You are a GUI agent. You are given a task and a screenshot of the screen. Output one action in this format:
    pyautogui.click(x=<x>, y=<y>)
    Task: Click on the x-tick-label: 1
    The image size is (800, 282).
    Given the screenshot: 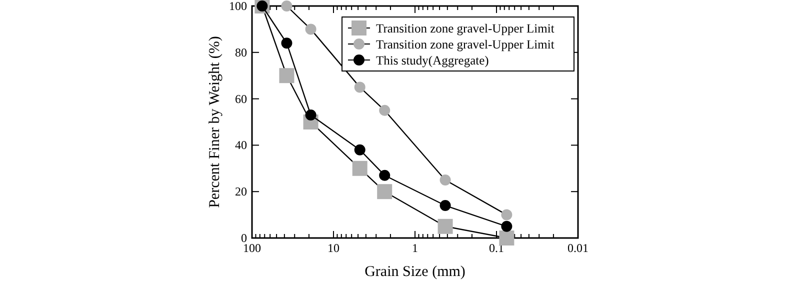 What is the action you would take?
    pyautogui.click(x=415, y=248)
    